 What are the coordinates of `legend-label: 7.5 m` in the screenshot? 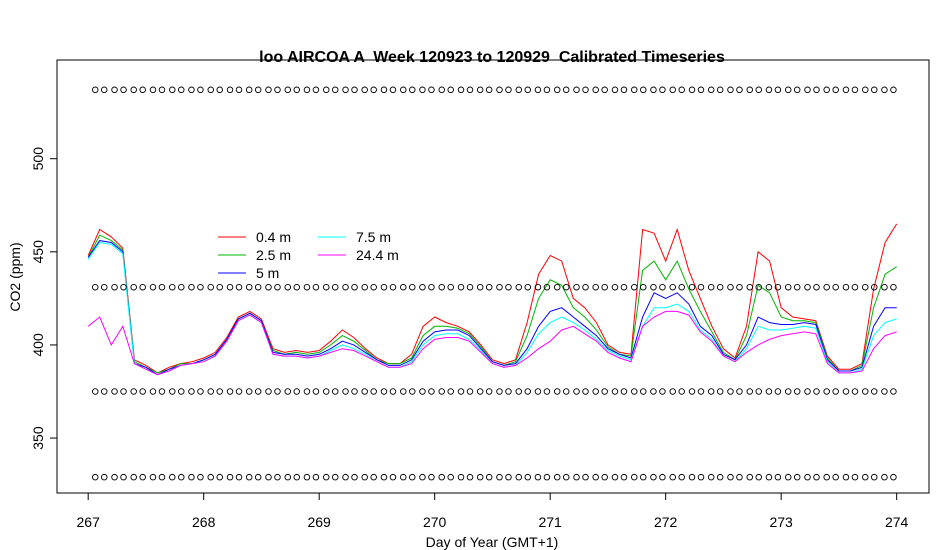 It's located at (373, 237).